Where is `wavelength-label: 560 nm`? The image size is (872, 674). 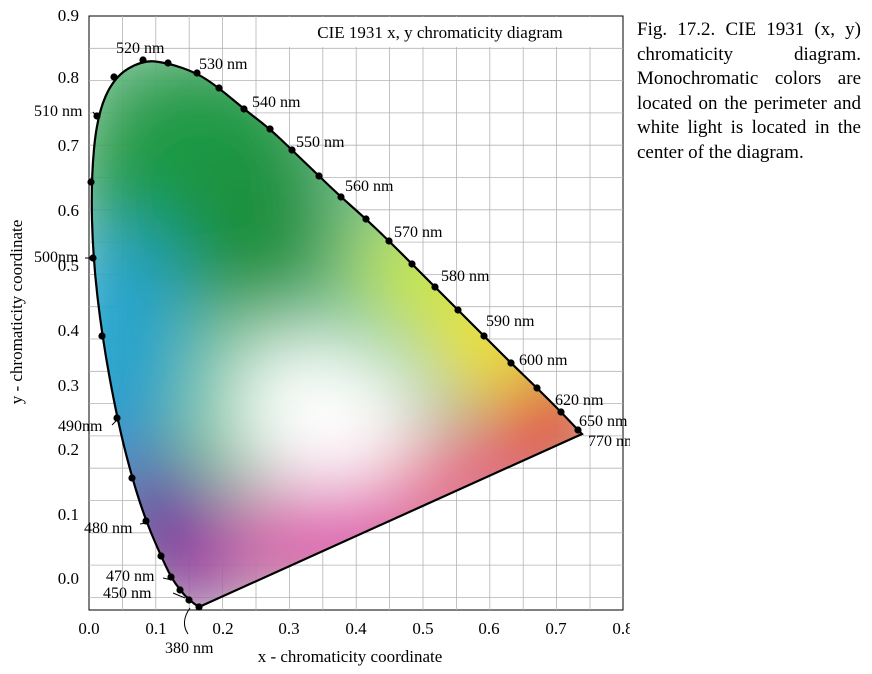 wavelength-label: 560 nm is located at coordinates (369, 186).